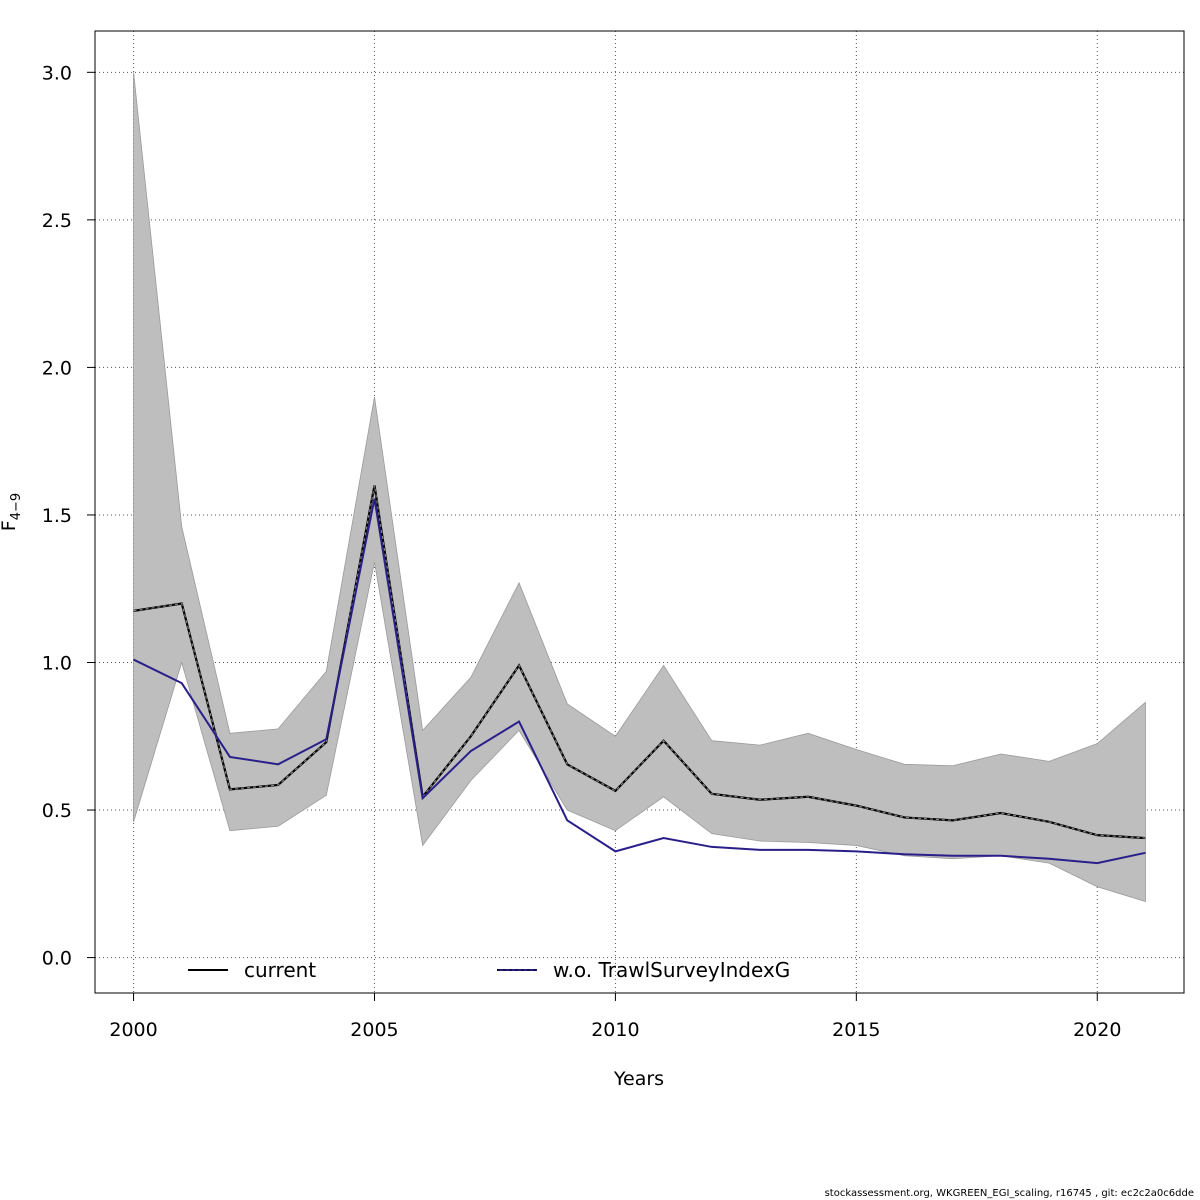 This screenshot has width=1200, height=1200. I want to click on y-axis: 0.0 0.5 1.0 1.5 2.0 2.5 3.0, so click(68, 516).